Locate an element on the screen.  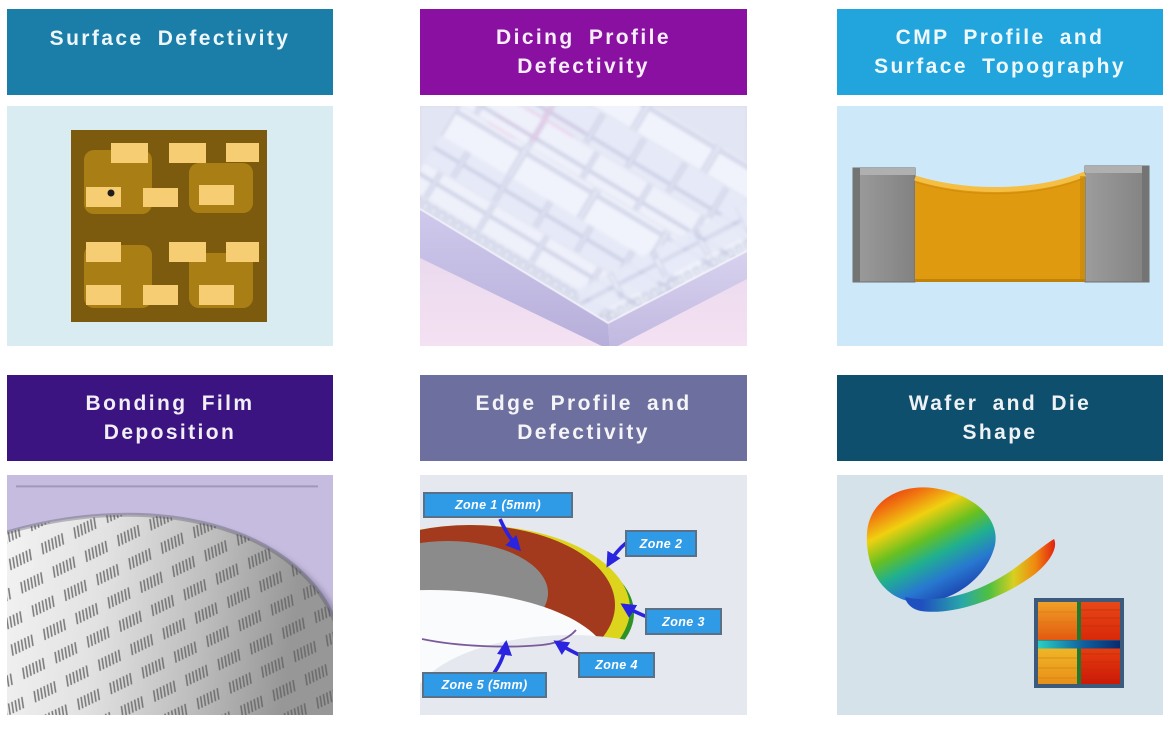
zone-label-5: Zone 5 (5mm) is located at coordinates (484, 685).